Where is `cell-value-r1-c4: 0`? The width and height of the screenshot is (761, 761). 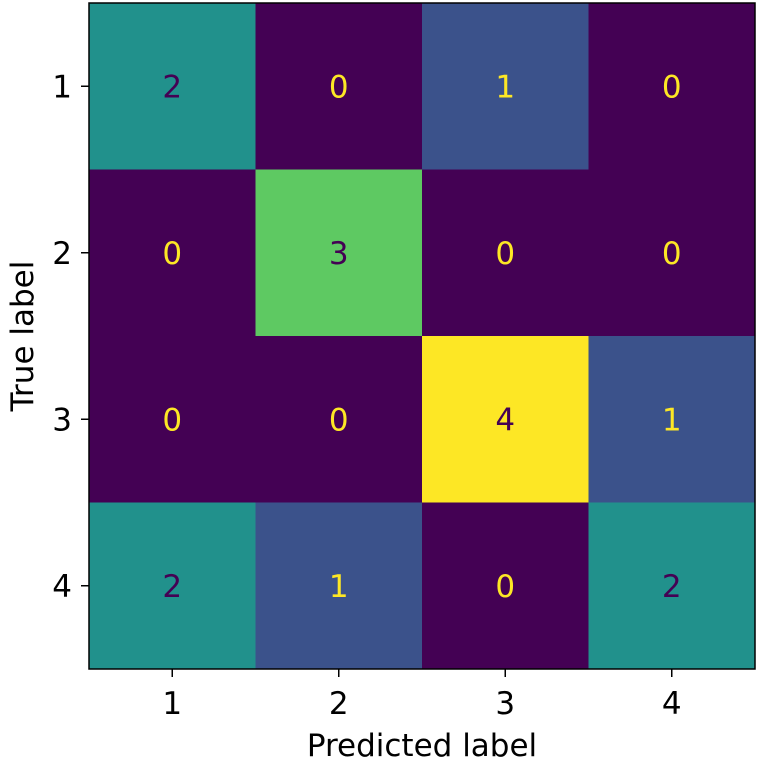
cell-value-r1-c4: 0 is located at coordinates (672, 87).